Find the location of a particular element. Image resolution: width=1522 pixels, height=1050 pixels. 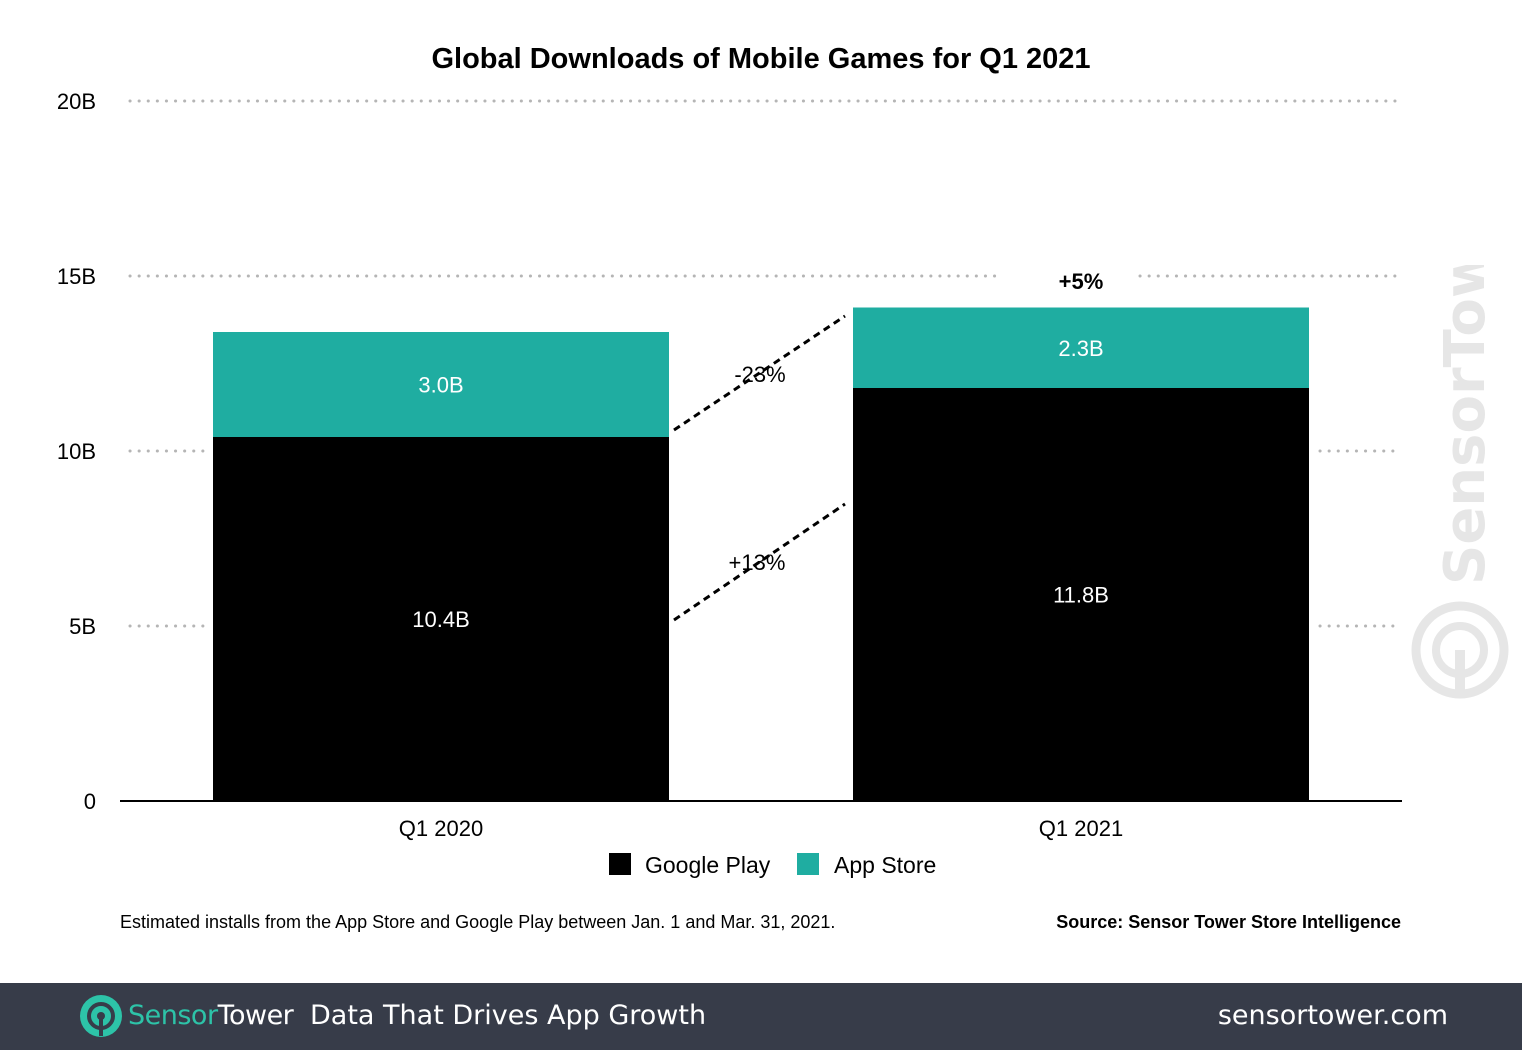

legend-label: App Store is located at coordinates (885, 865).